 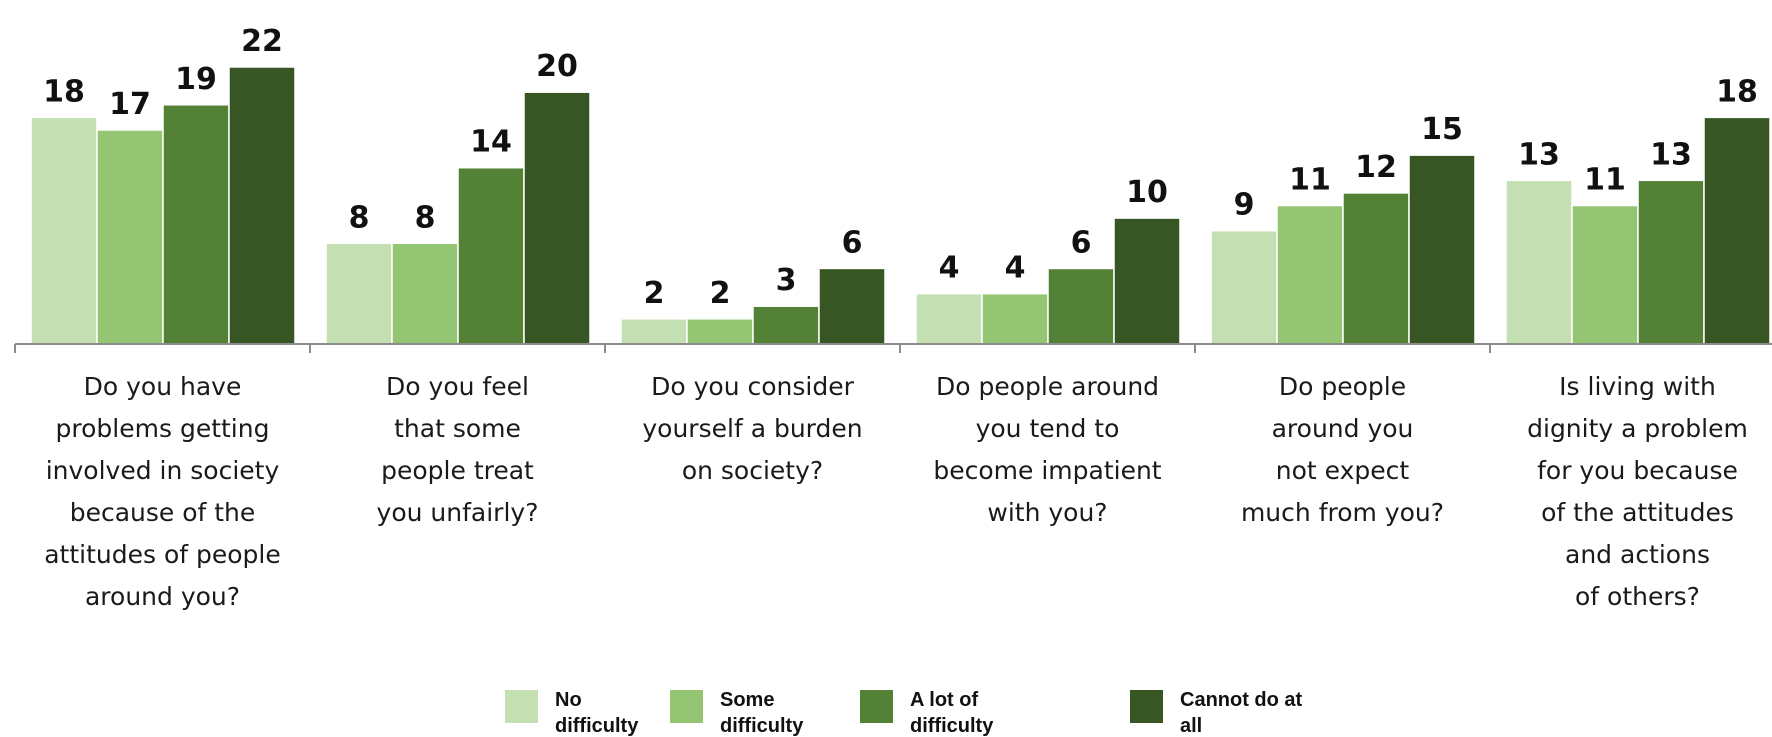 What do you see at coordinates (786, 280) in the screenshot?
I see `data-label: 3` at bounding box center [786, 280].